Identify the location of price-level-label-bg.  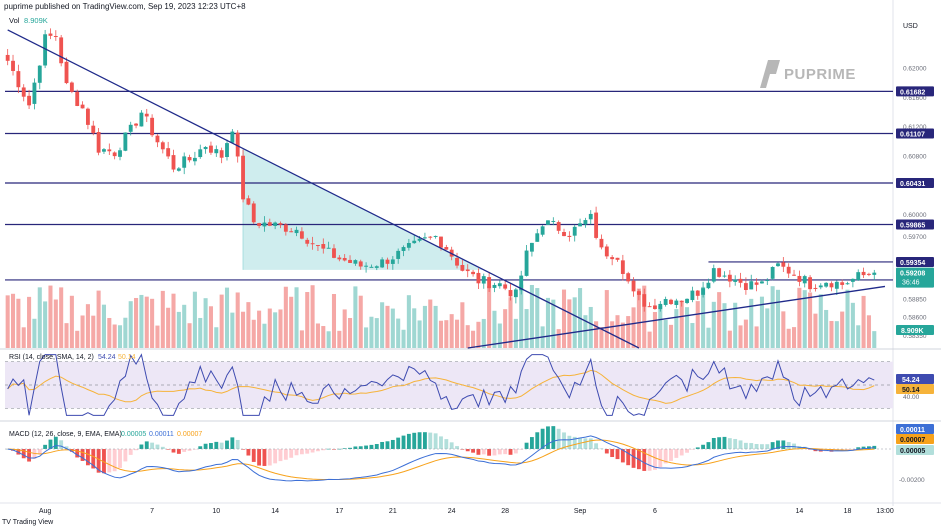
(915, 91).